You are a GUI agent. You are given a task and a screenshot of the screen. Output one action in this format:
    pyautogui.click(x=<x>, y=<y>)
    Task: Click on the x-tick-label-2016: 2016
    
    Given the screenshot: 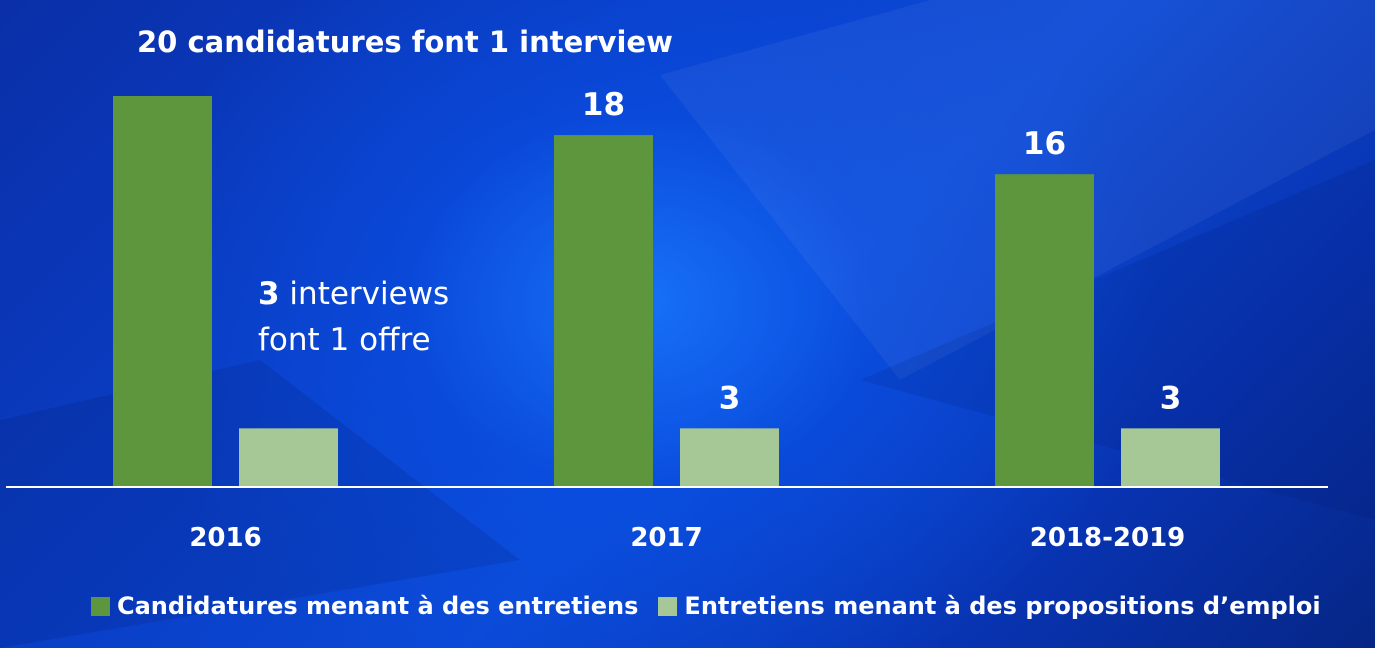 What is the action you would take?
    pyautogui.click(x=225, y=538)
    